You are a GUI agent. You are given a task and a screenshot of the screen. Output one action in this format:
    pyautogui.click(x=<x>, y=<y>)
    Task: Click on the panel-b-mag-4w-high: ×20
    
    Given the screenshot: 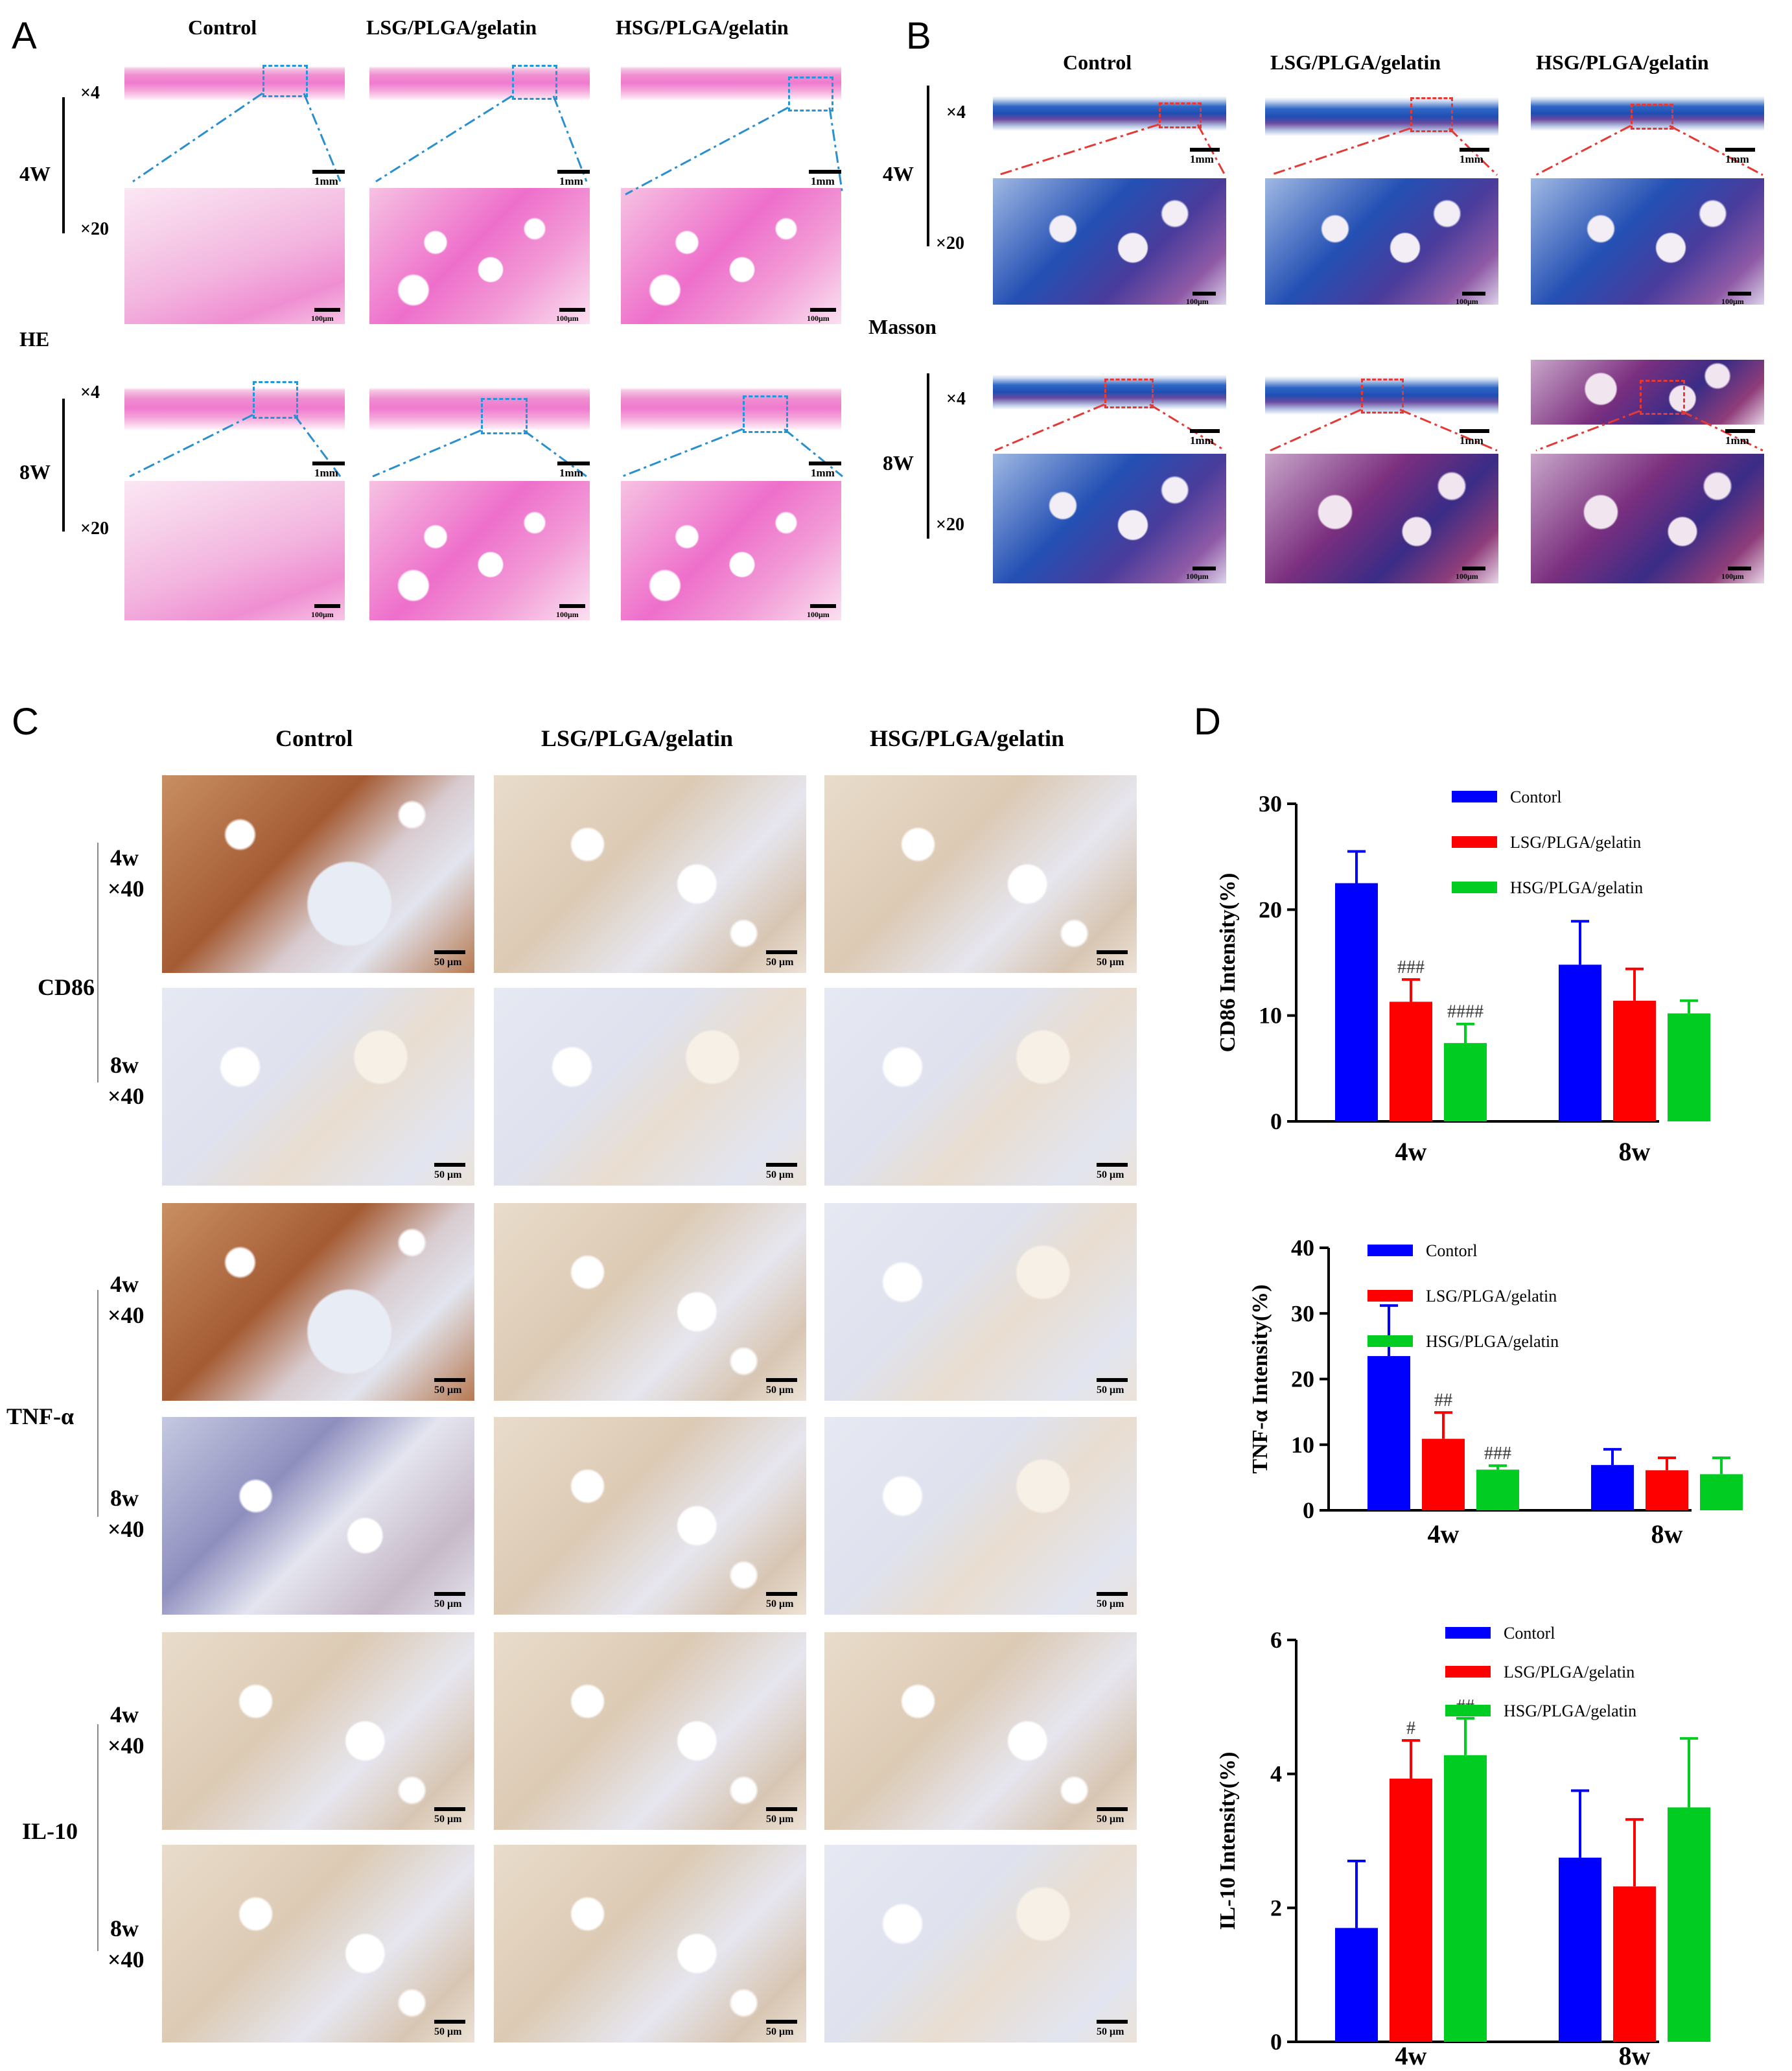 What is the action you would take?
    pyautogui.click(x=950, y=243)
    